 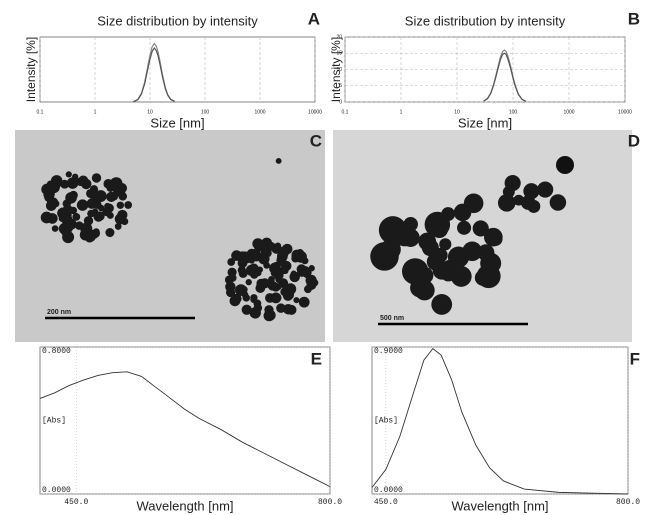 What do you see at coordinates (457, 112) in the screenshot?
I see `x-tick-label: 10` at bounding box center [457, 112].